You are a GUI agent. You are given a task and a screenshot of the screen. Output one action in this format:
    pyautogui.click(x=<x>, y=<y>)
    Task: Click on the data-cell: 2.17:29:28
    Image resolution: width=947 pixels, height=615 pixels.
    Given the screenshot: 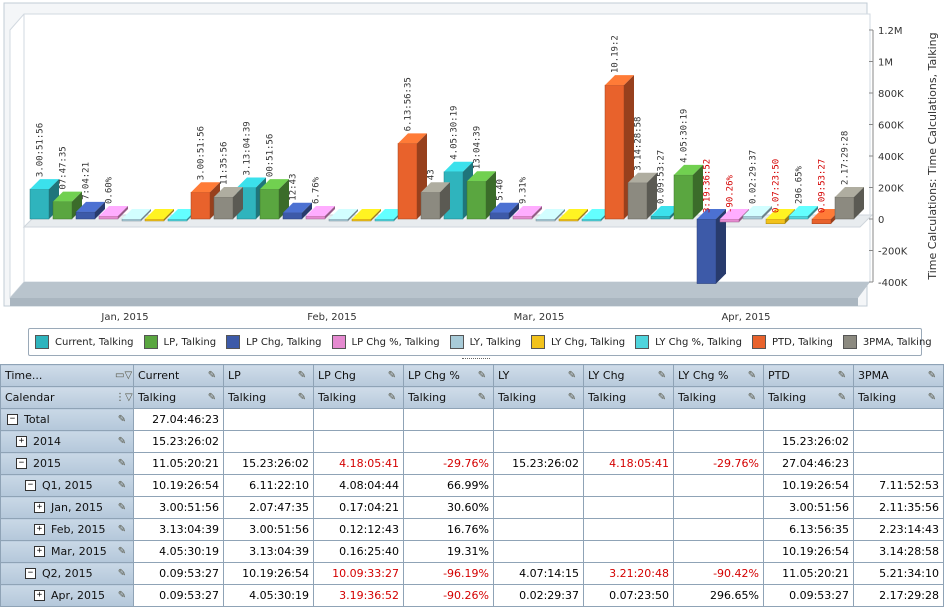 What is the action you would take?
    pyautogui.click(x=898, y=595)
    